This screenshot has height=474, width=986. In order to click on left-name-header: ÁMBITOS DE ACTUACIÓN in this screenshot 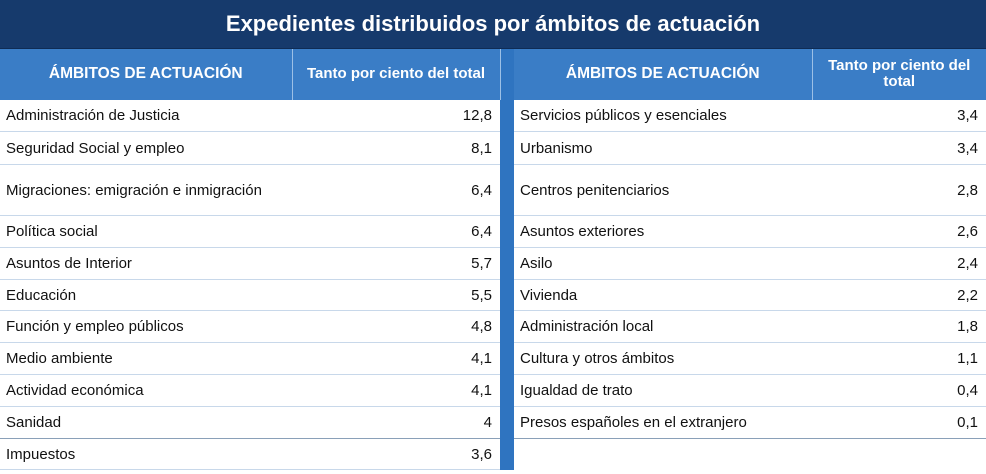, I will do `click(146, 74)`.